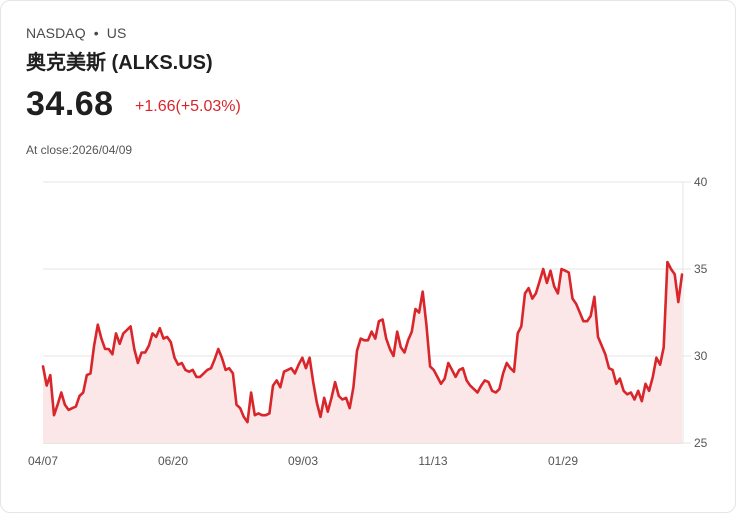 This screenshot has width=736, height=513. Describe the element at coordinates (188, 106) in the screenshot. I see `price-change: +1.66(+5.03%)` at that location.